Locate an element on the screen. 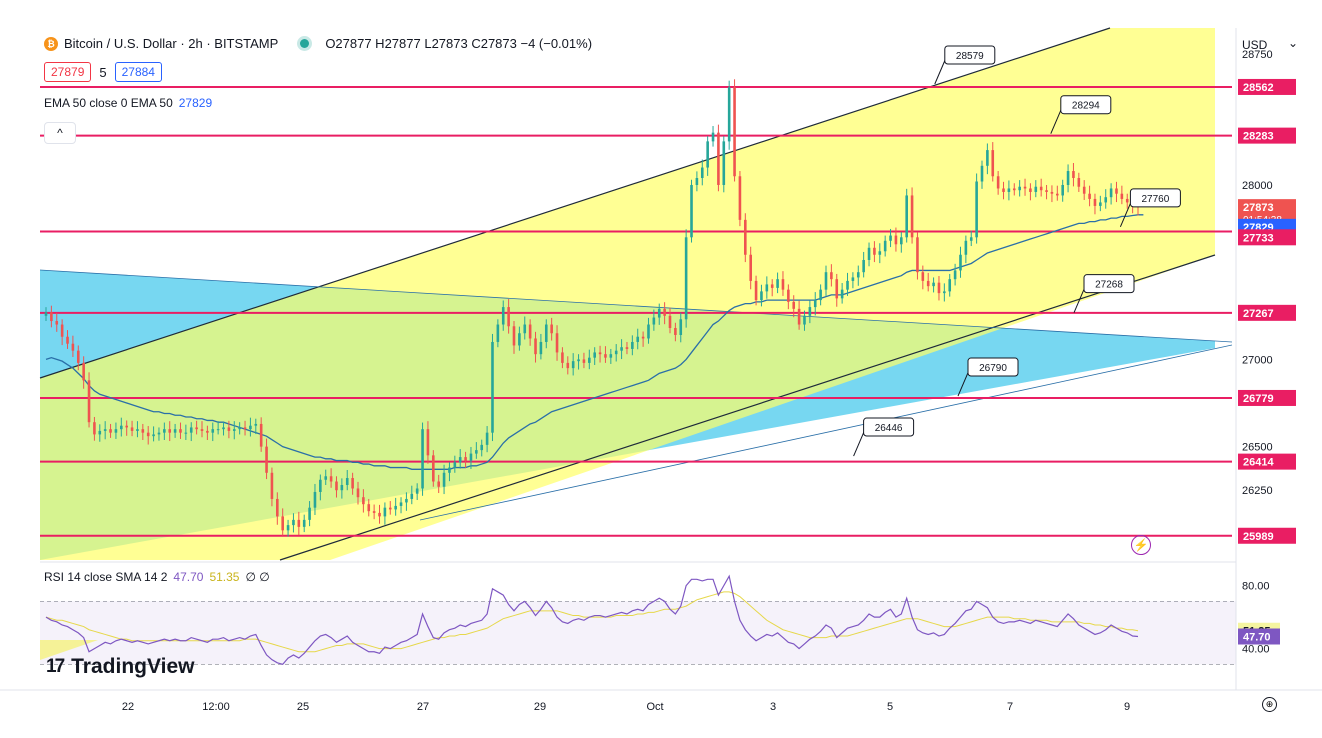 This screenshot has width=1322, height=738. ohlc-readout: O27877 H27877 L27873 C27873 −4 (−0.01%) is located at coordinates (459, 43).